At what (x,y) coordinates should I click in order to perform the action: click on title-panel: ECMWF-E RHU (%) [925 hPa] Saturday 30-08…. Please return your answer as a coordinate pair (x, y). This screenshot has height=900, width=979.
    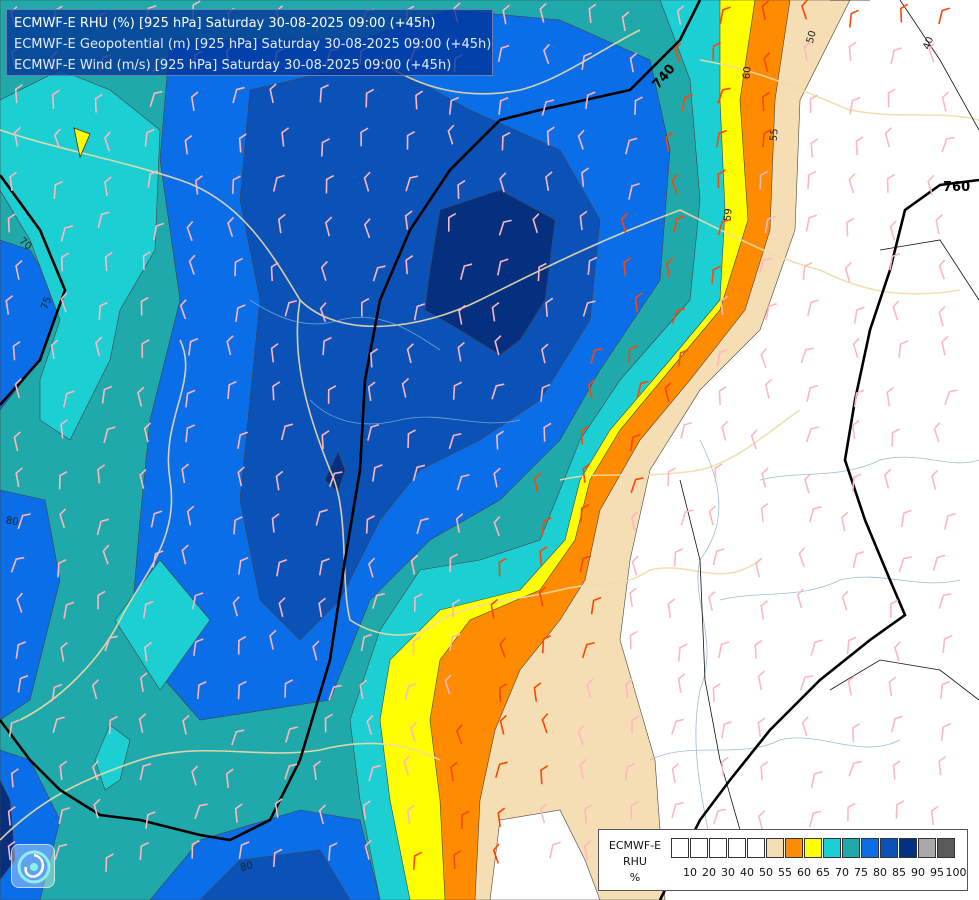
    Looking at the image, I should click on (249, 42).